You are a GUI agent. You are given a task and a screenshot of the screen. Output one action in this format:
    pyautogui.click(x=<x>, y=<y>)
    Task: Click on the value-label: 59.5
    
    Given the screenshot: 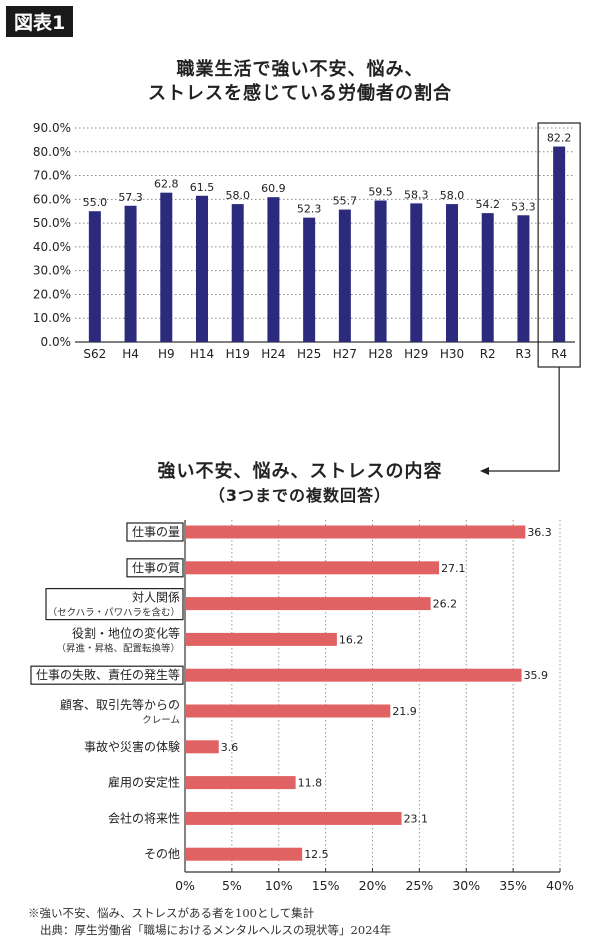 What is the action you would take?
    pyautogui.click(x=380, y=192)
    